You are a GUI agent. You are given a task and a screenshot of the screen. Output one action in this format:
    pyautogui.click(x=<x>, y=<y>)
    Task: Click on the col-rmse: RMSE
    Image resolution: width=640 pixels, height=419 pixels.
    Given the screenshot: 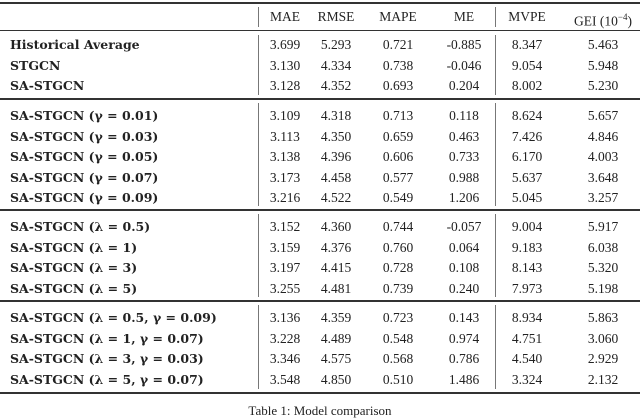 What is the action you would take?
    pyautogui.click(x=336, y=16)
    